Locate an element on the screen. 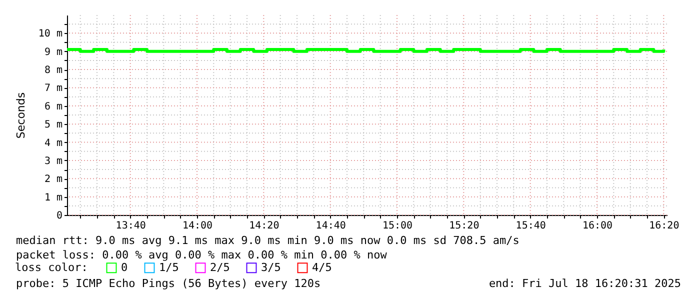 The width and height of the screenshot is (697, 297). y-tick-label: 2 m is located at coordinates (53, 180).